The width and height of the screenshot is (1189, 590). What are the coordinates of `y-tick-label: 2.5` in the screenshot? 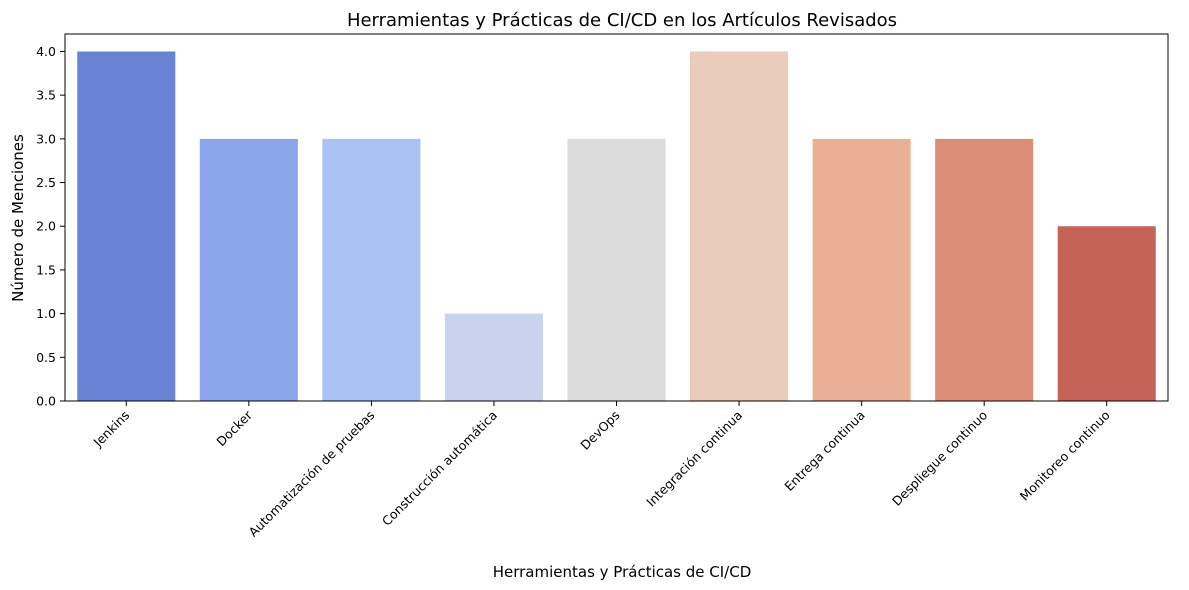 It's located at (46, 182).